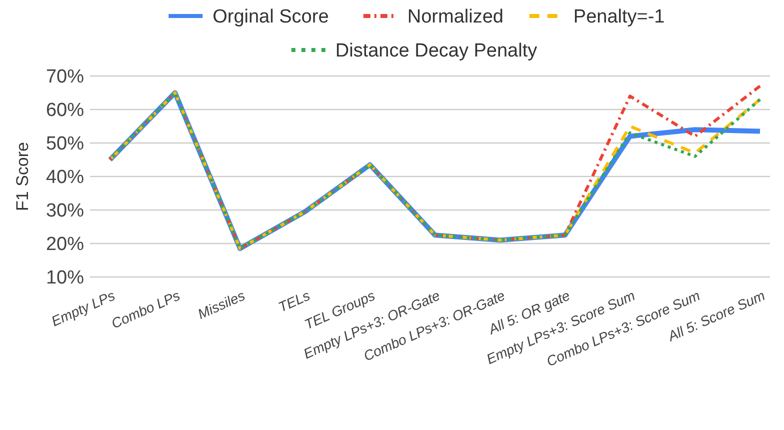 This screenshot has height=430, width=784. I want to click on y-axis-title: F1 Score, so click(22, 176).